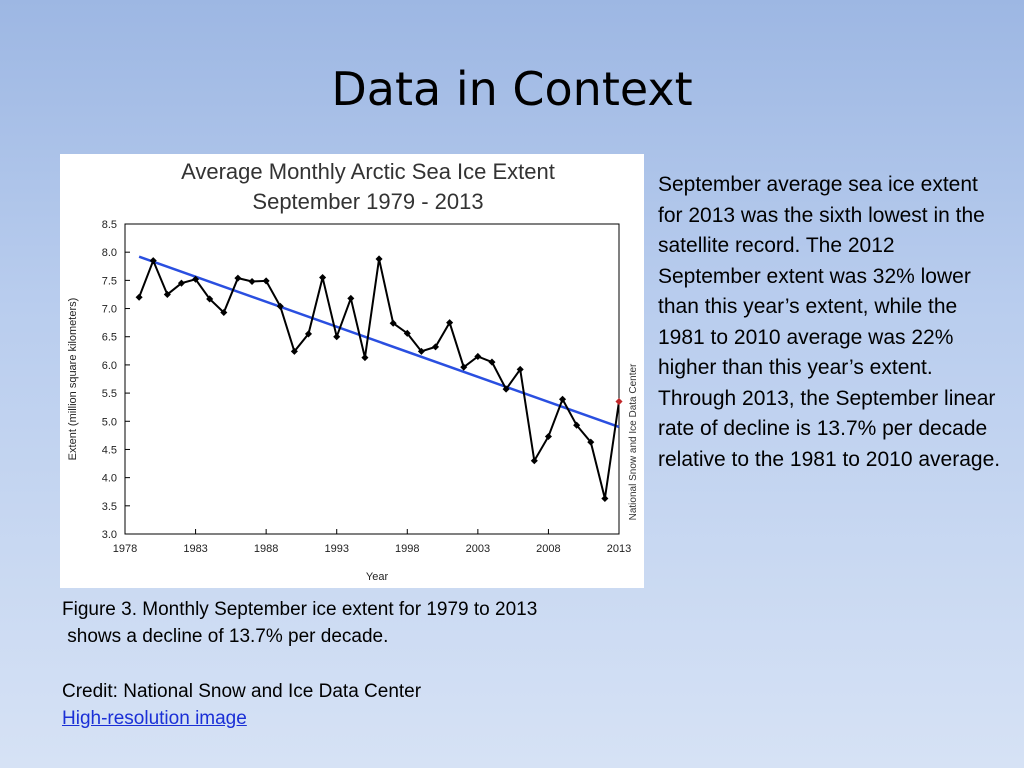 The width and height of the screenshot is (1024, 768). I want to click on y-tick-label: 7.5, so click(109, 281).